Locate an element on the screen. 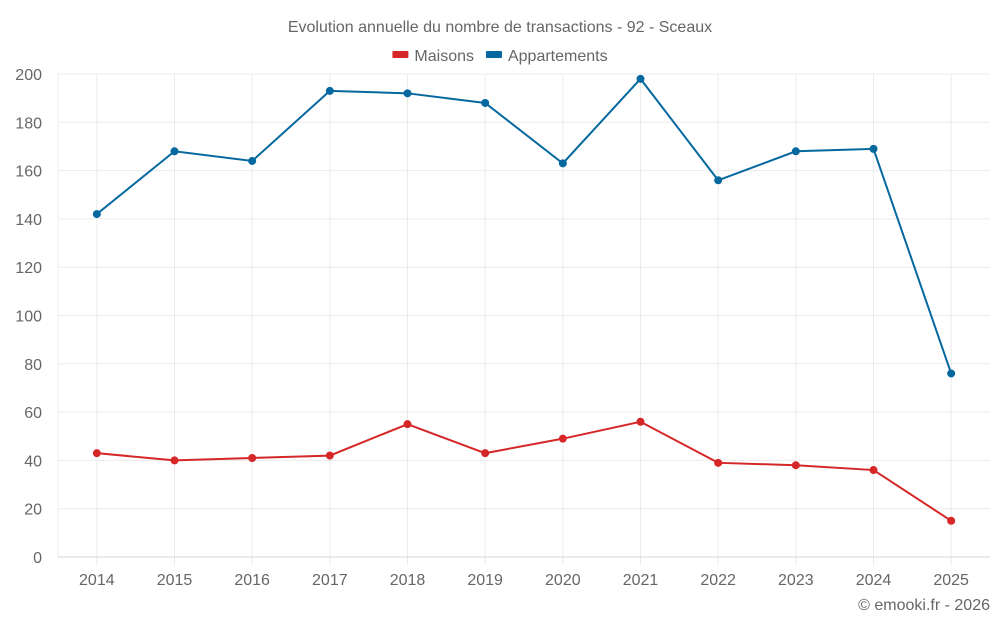 Image resolution: width=1000 pixels, height=625 pixels. y-tick-label: 140 is located at coordinates (28, 220).